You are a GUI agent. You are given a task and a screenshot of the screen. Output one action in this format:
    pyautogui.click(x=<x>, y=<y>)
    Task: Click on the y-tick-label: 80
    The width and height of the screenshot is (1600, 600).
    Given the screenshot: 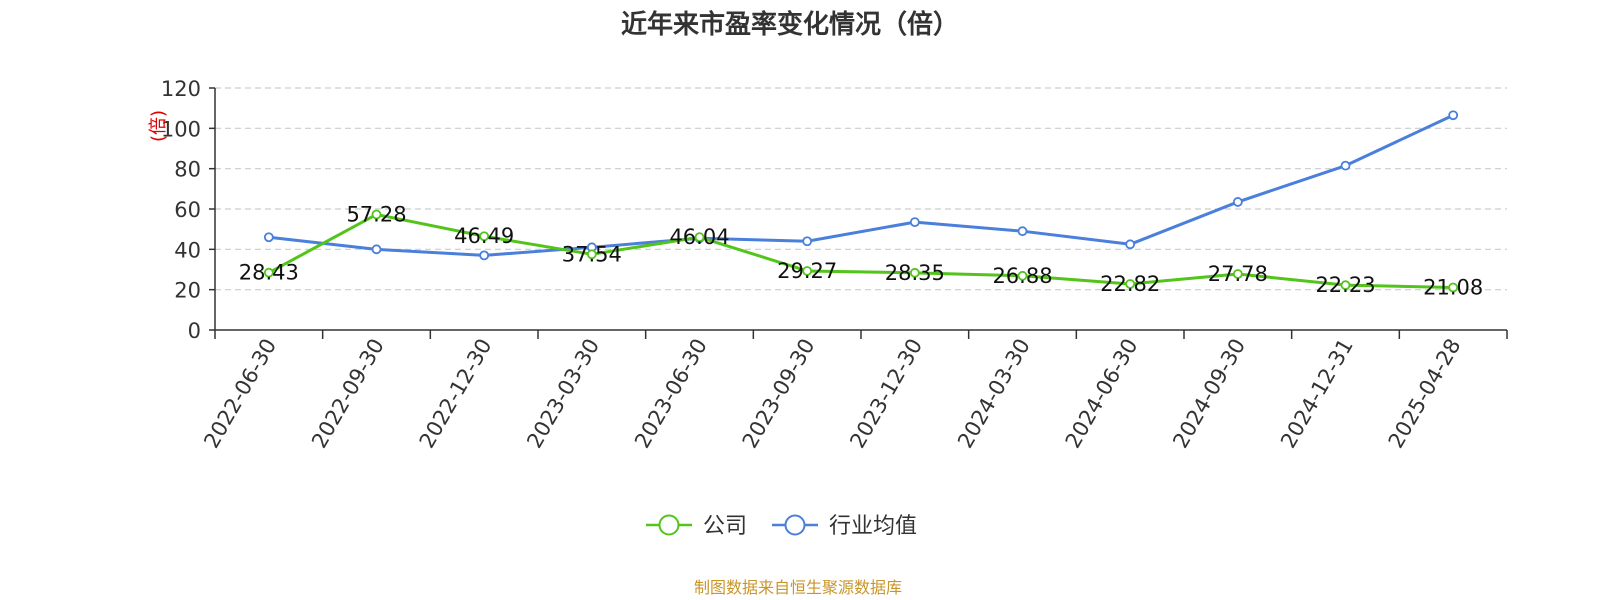 What is the action you would take?
    pyautogui.click(x=187, y=170)
    